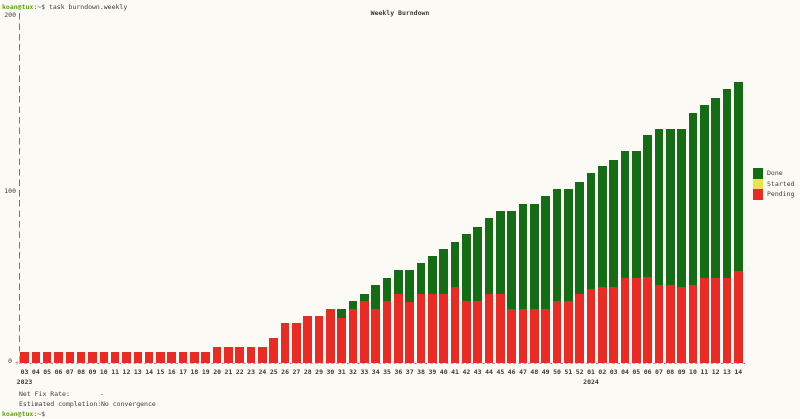 This screenshot has width=800, height=419. I want to click on x-tick-label: 52, so click(579, 372).